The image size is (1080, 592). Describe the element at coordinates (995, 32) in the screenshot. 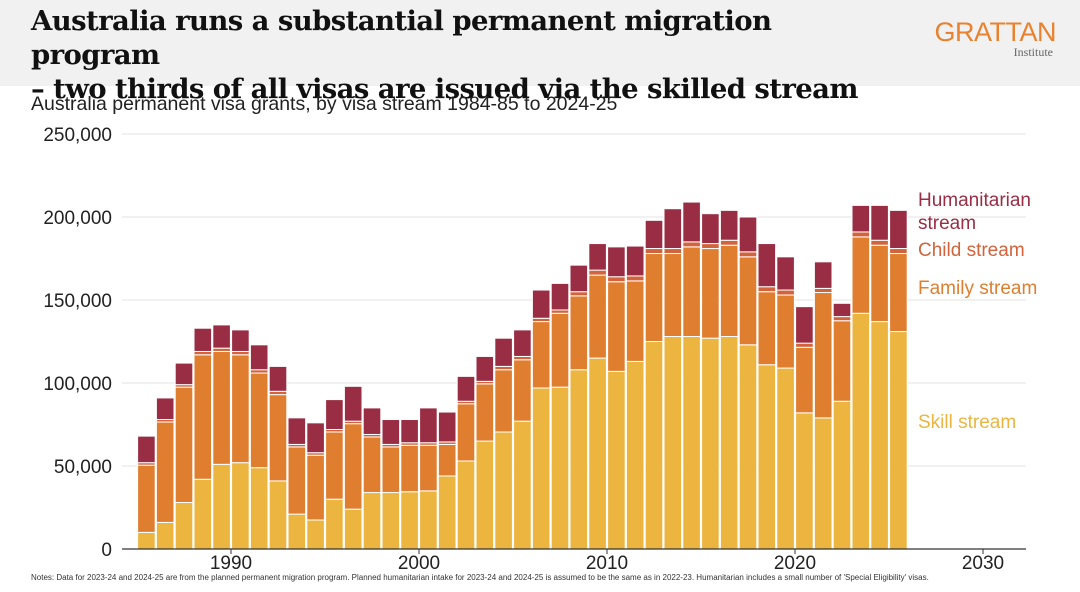

I see `logo-wordmark: GRATTAN` at that location.